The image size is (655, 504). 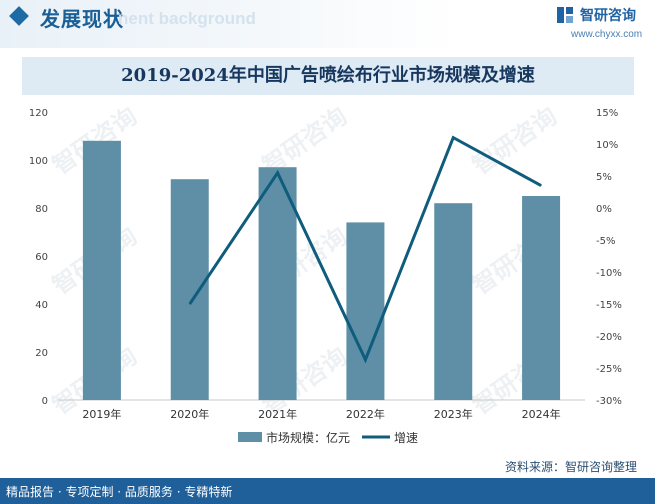 I want to click on section-title: 发展现状, so click(x=82, y=19).